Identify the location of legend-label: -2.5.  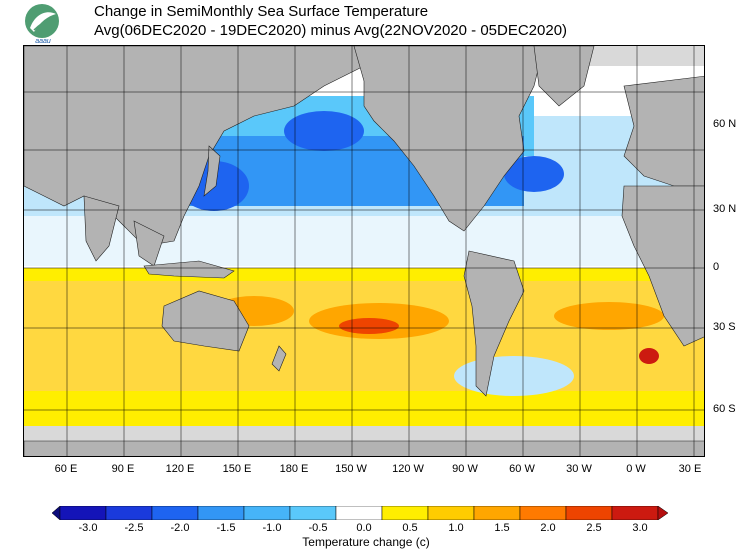
(134, 528).